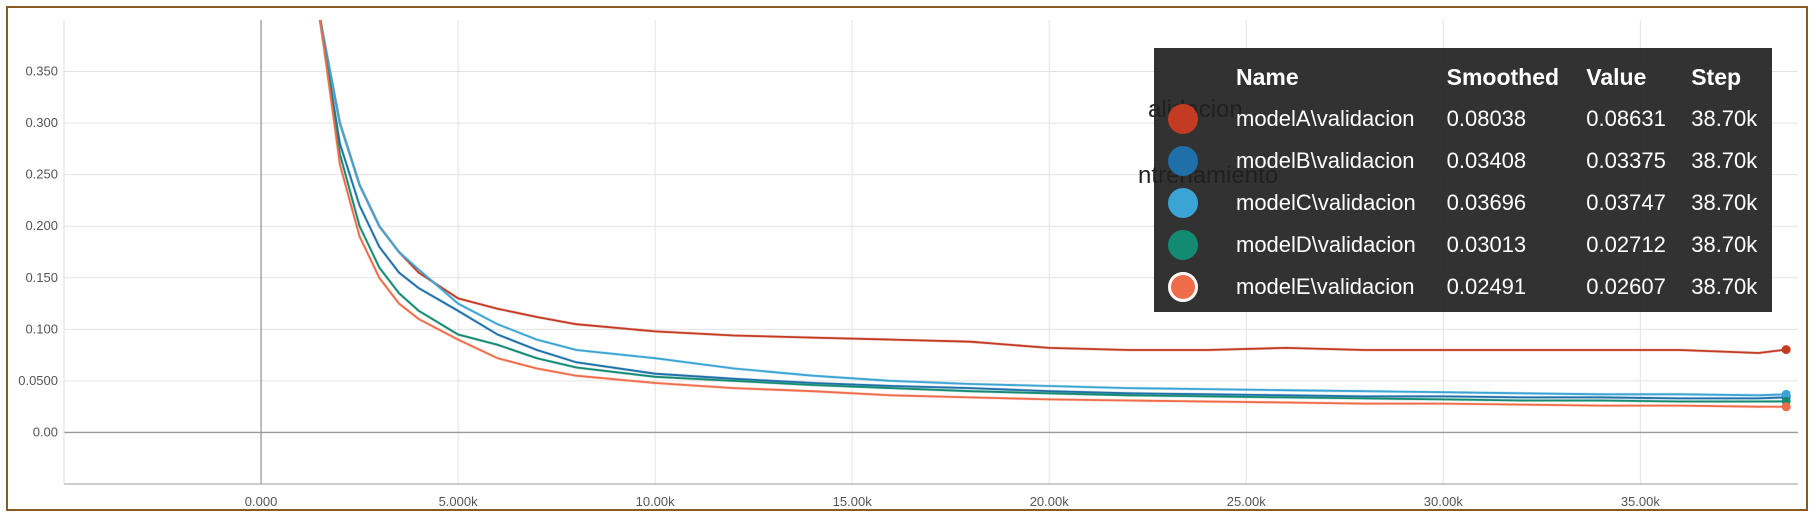  I want to click on y-tick-label: 0.200, so click(41, 225).